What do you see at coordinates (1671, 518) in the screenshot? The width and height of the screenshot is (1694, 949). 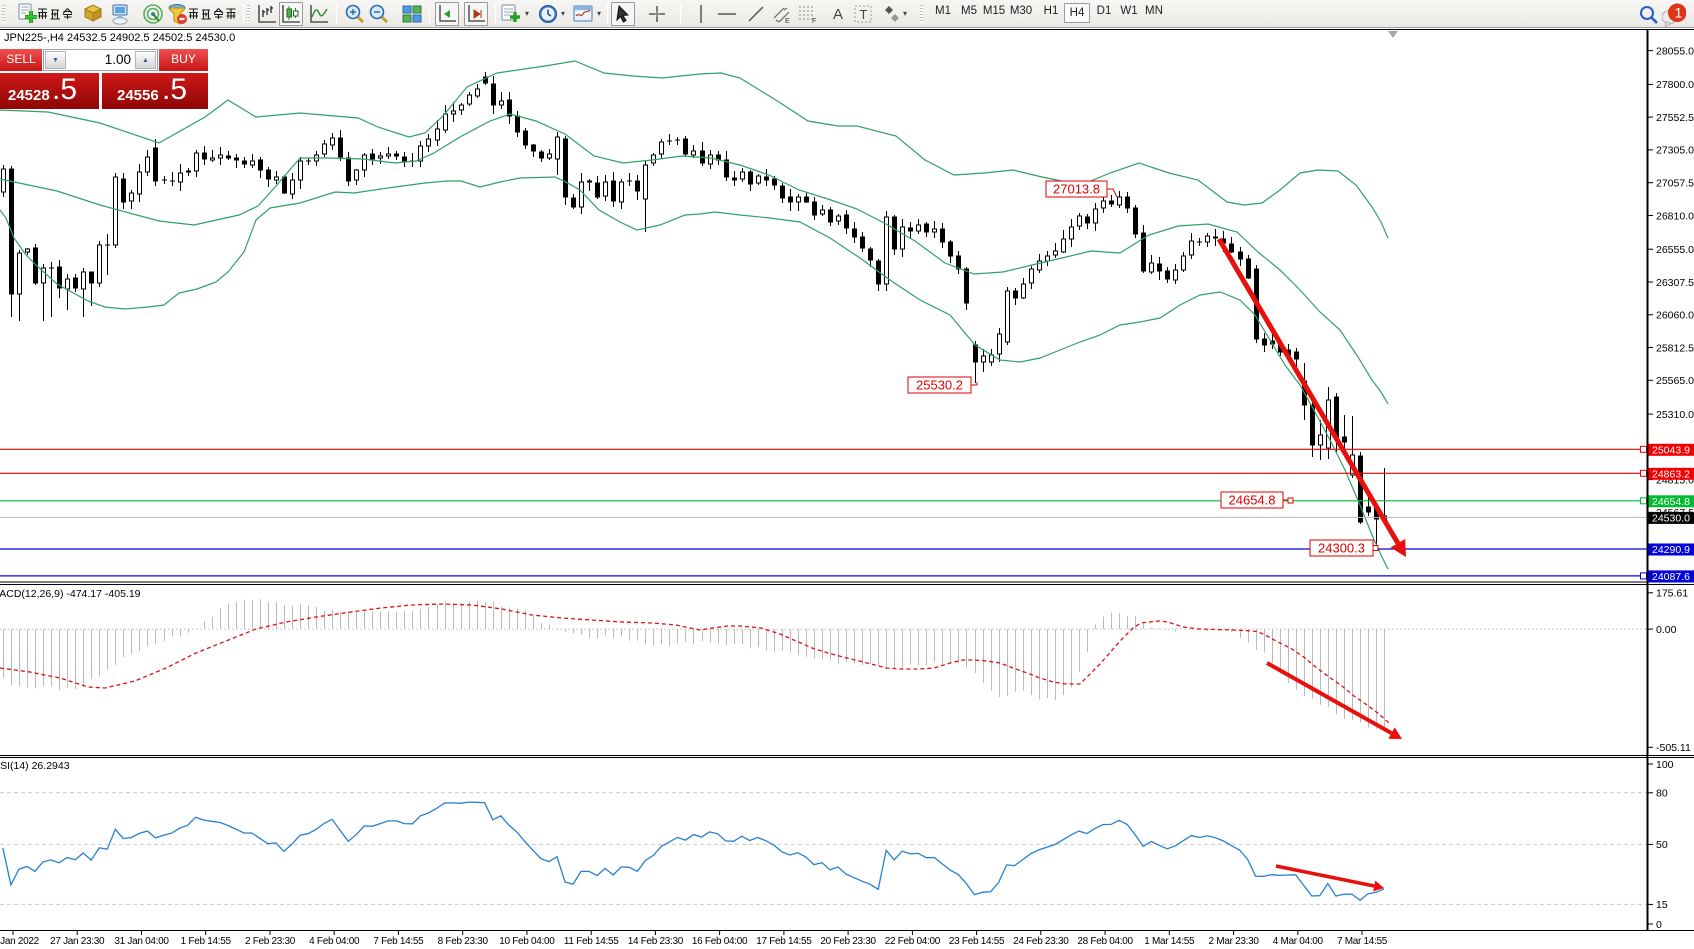 I see `svg-text: 24530.0` at bounding box center [1671, 518].